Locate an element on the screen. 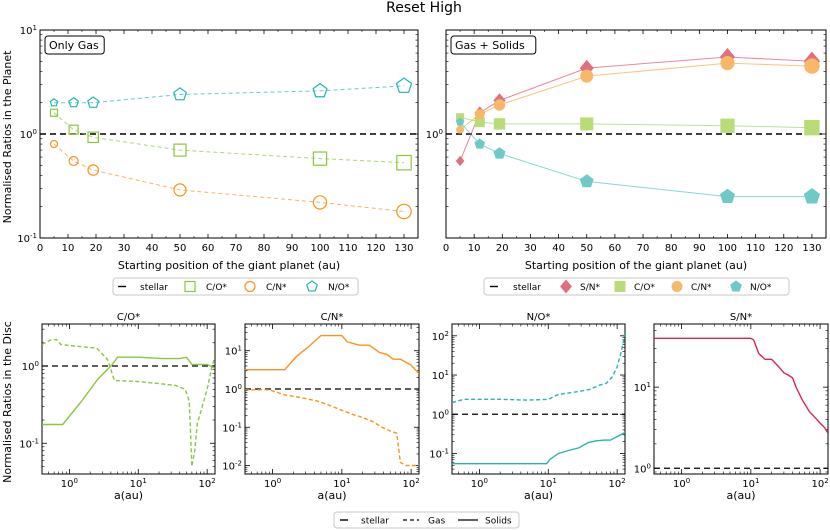 This screenshot has height=530, width=830. x-tick-label: 80 is located at coordinates (264, 248).